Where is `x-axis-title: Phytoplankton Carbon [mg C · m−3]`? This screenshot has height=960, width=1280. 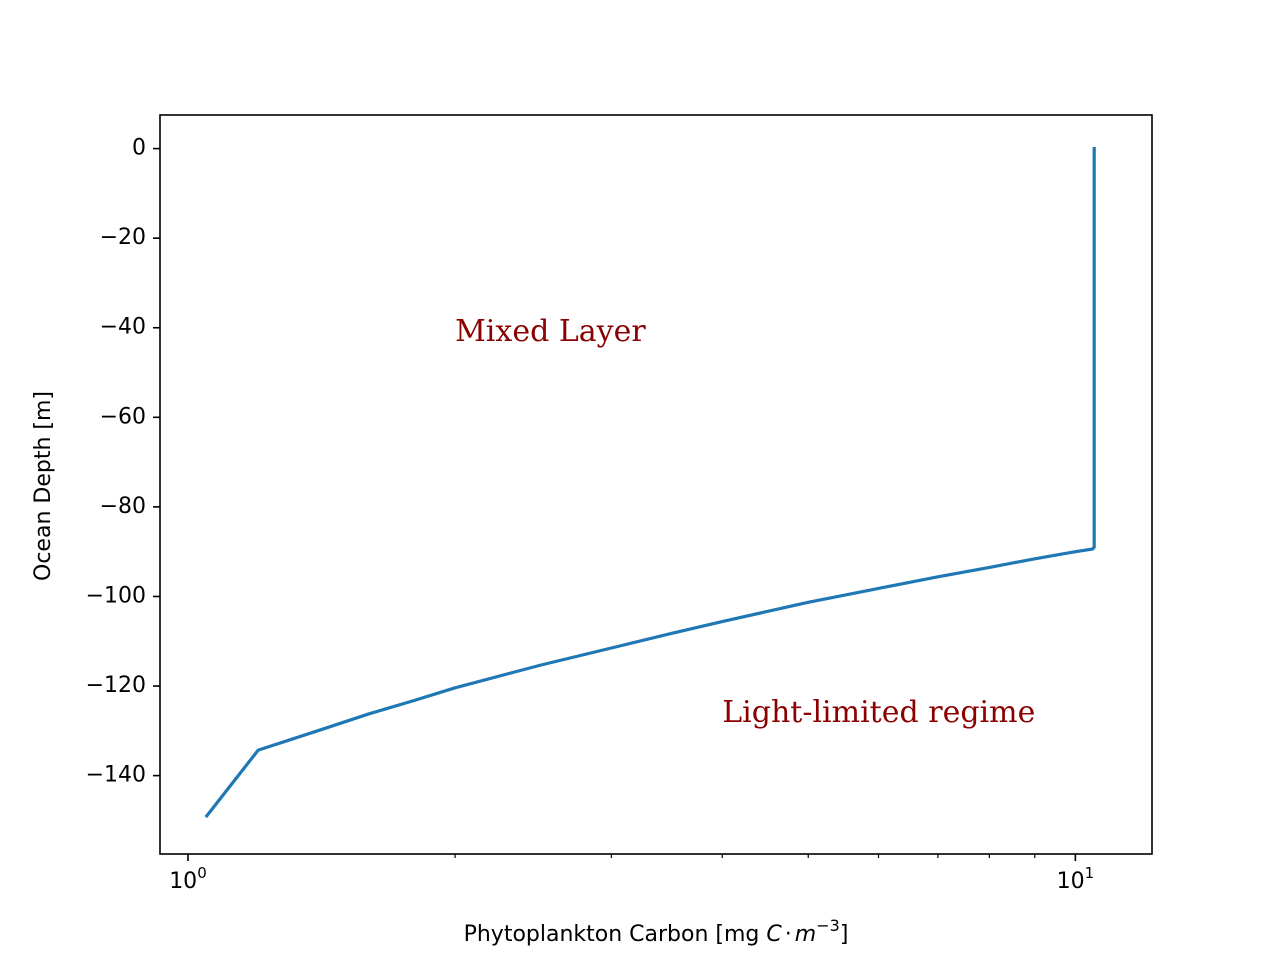 x-axis-title: Phytoplankton Carbon [mg C · m−3] is located at coordinates (656, 931).